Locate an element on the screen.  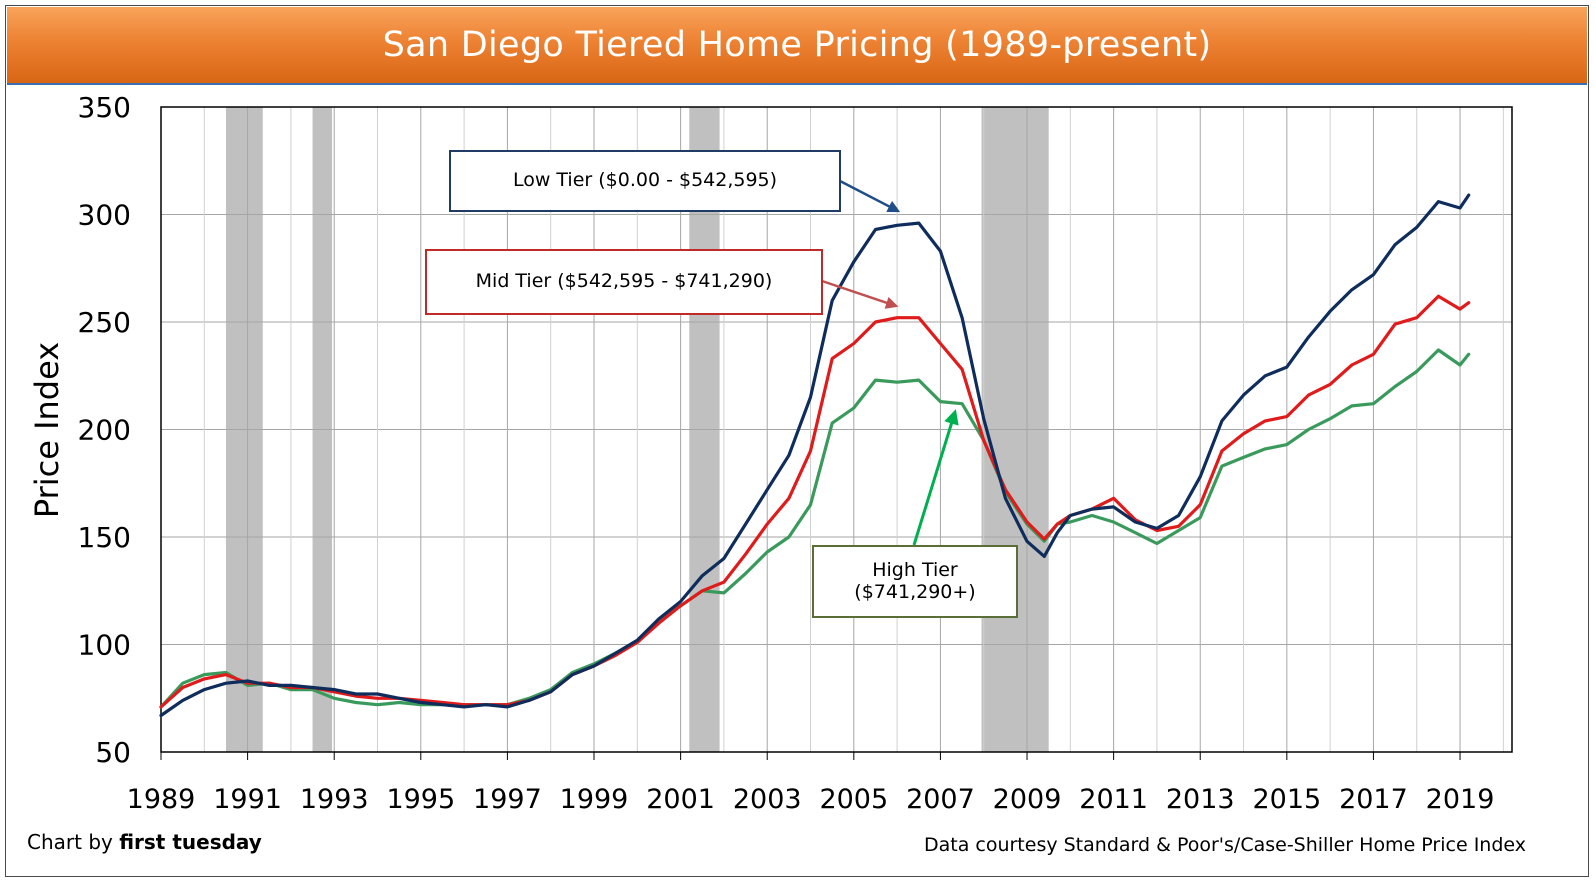
high-tier-arrow is located at coordinates (935, 477).